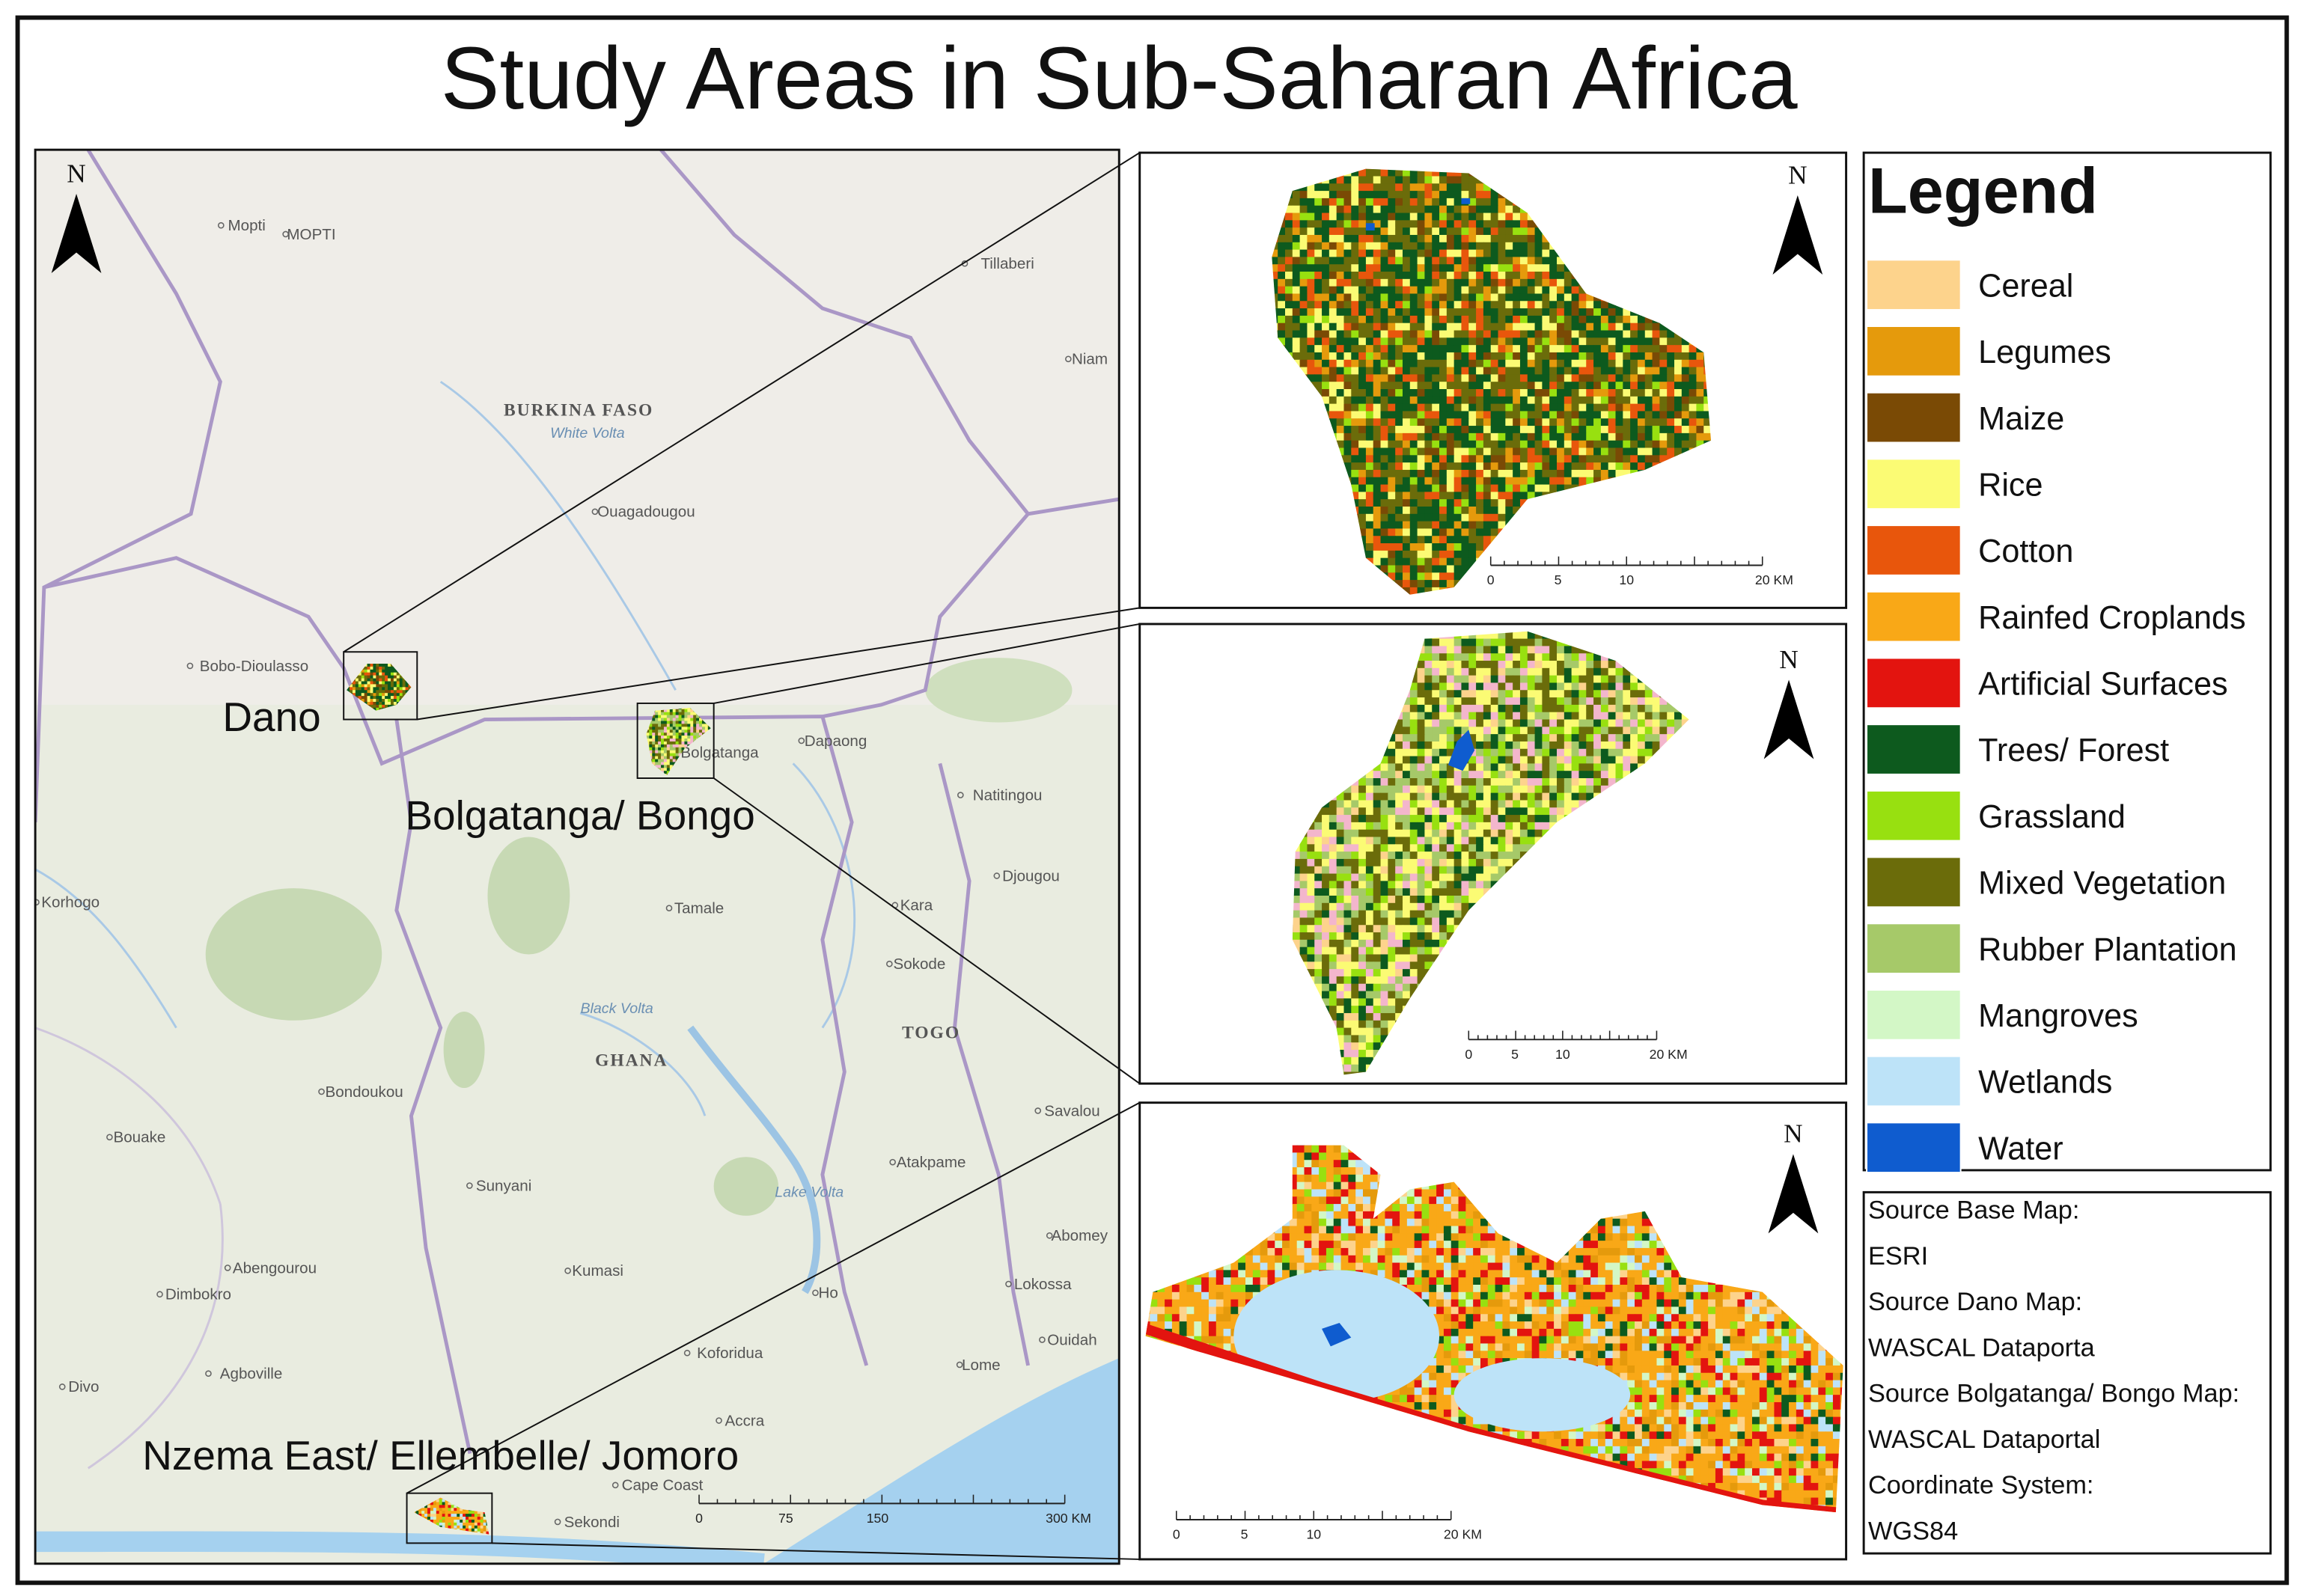 The height and width of the screenshot is (1596, 2297). What do you see at coordinates (504, 1186) in the screenshot?
I see `place-label: Sunyani` at bounding box center [504, 1186].